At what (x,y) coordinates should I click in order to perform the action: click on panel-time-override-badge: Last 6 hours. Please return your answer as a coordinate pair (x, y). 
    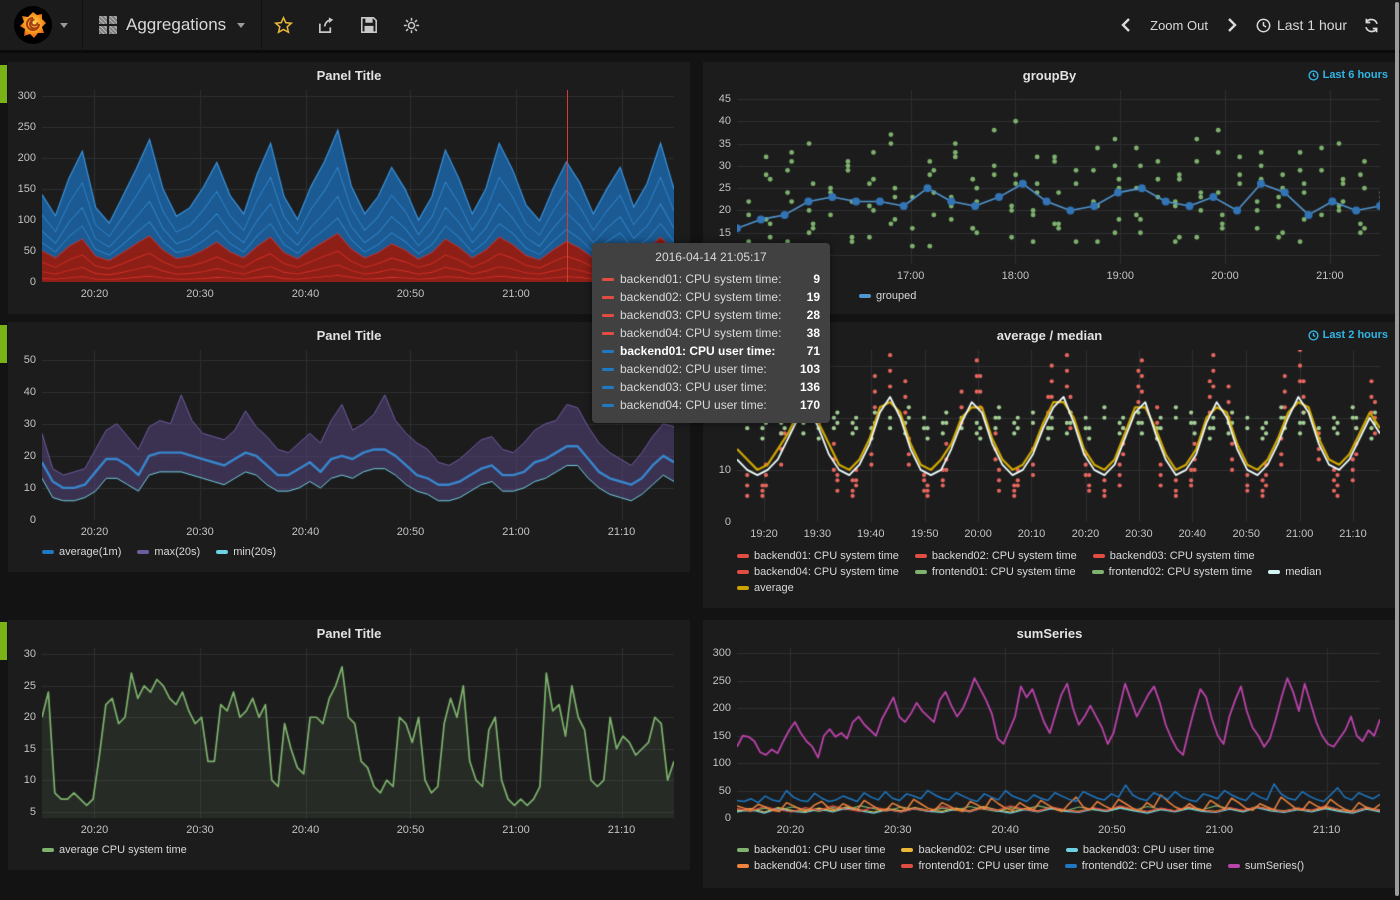
    Looking at the image, I should click on (1348, 75).